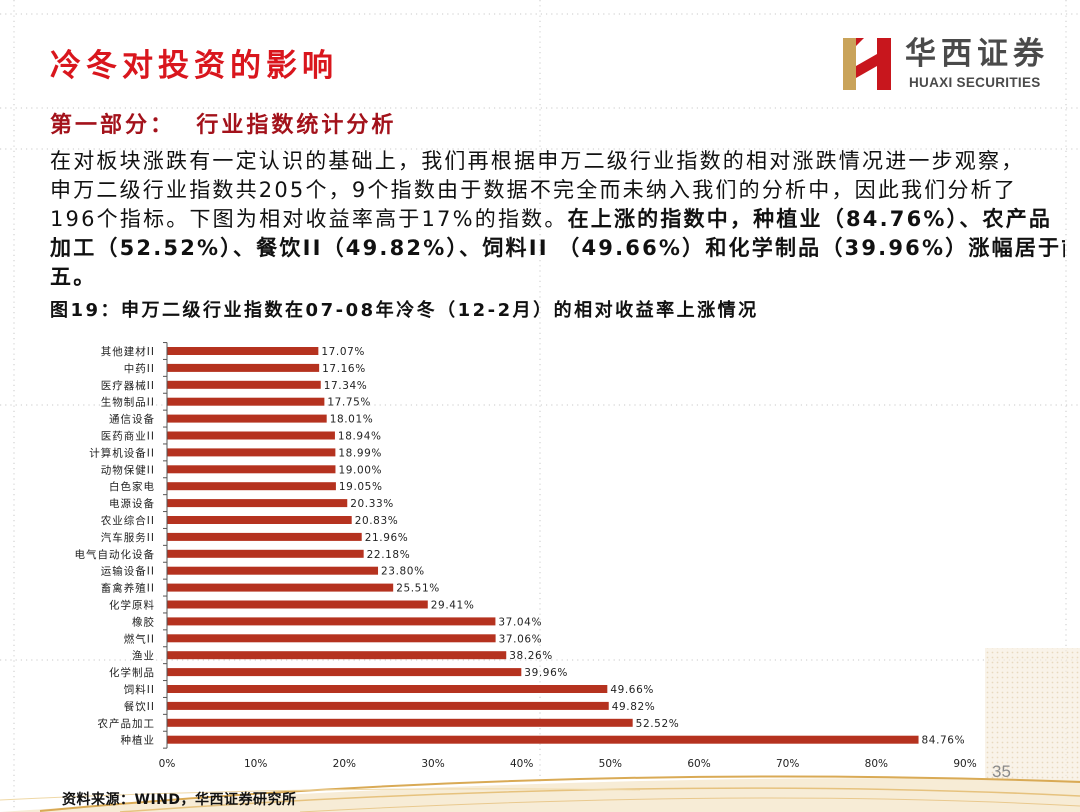 This screenshot has width=1080, height=812. Describe the element at coordinates (127, 723) in the screenshot. I see `category-label: 农产品加工` at that location.